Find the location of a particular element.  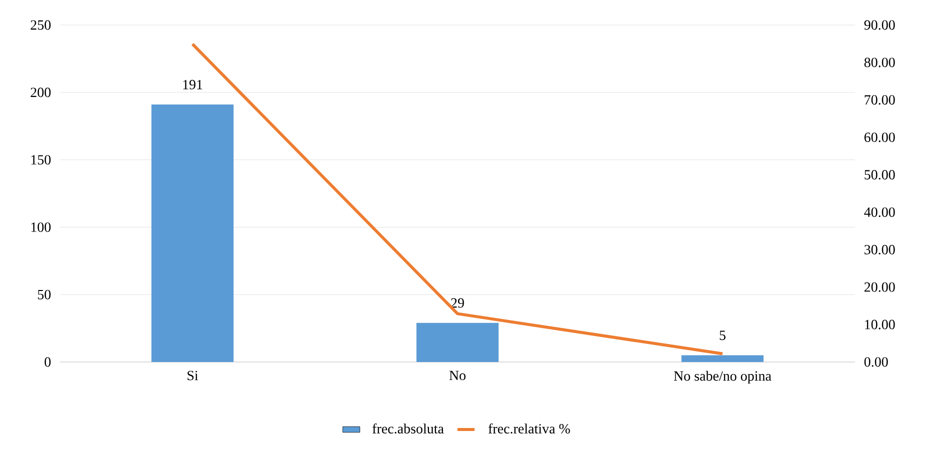

y-tick-label: 250 is located at coordinates (40, 25).